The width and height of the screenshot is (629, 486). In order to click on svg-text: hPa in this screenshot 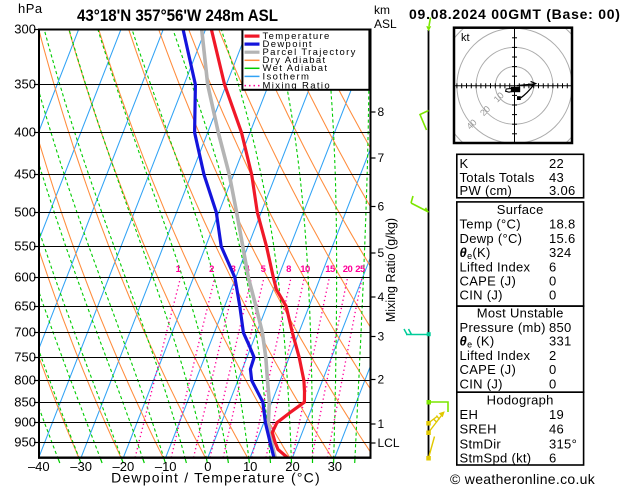, I will do `click(30, 8)`.